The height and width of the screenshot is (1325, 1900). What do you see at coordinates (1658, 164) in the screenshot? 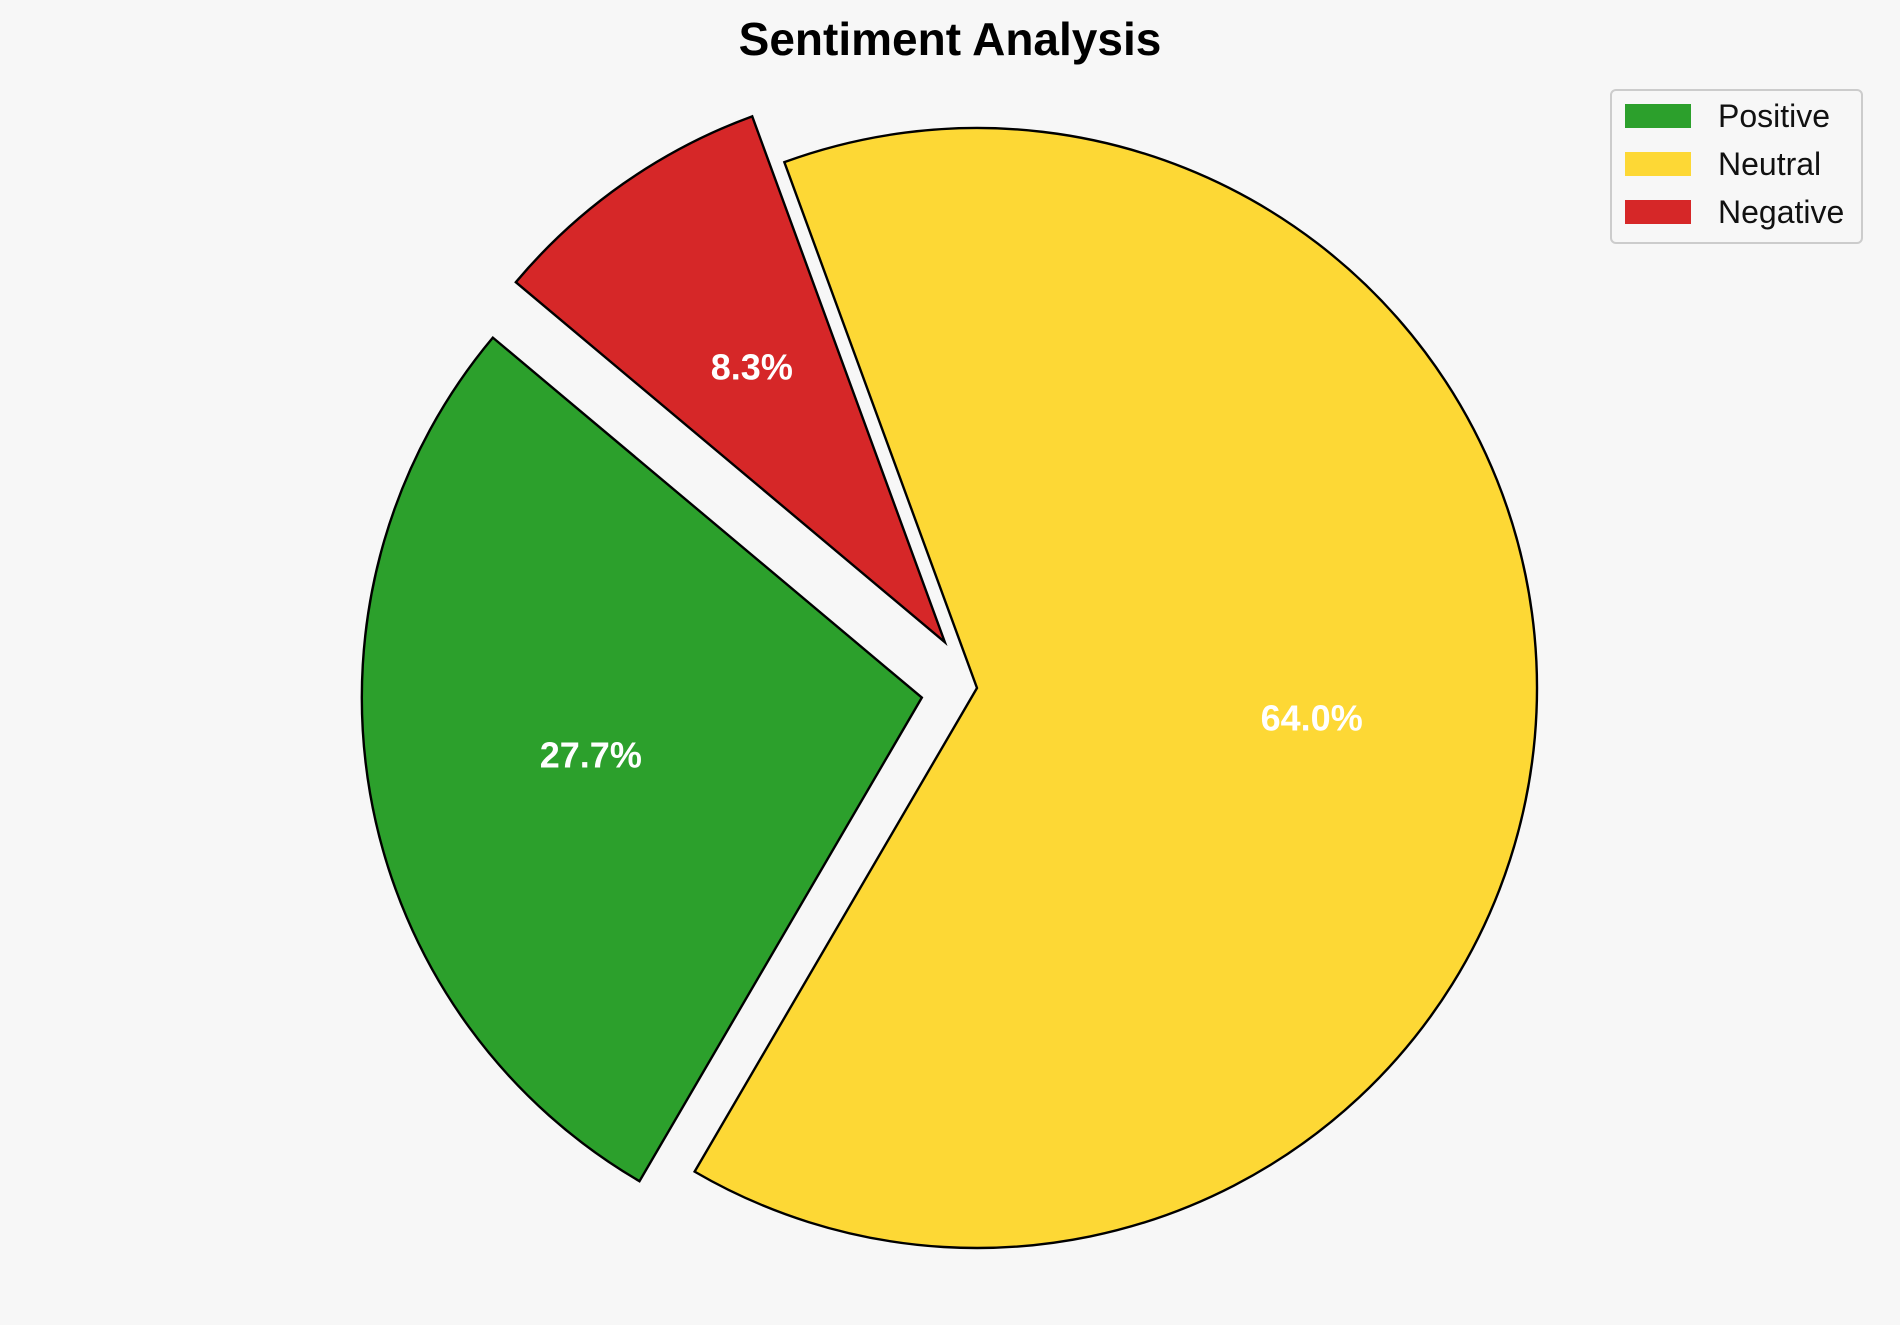
I see `legend-swatch-neutral` at bounding box center [1658, 164].